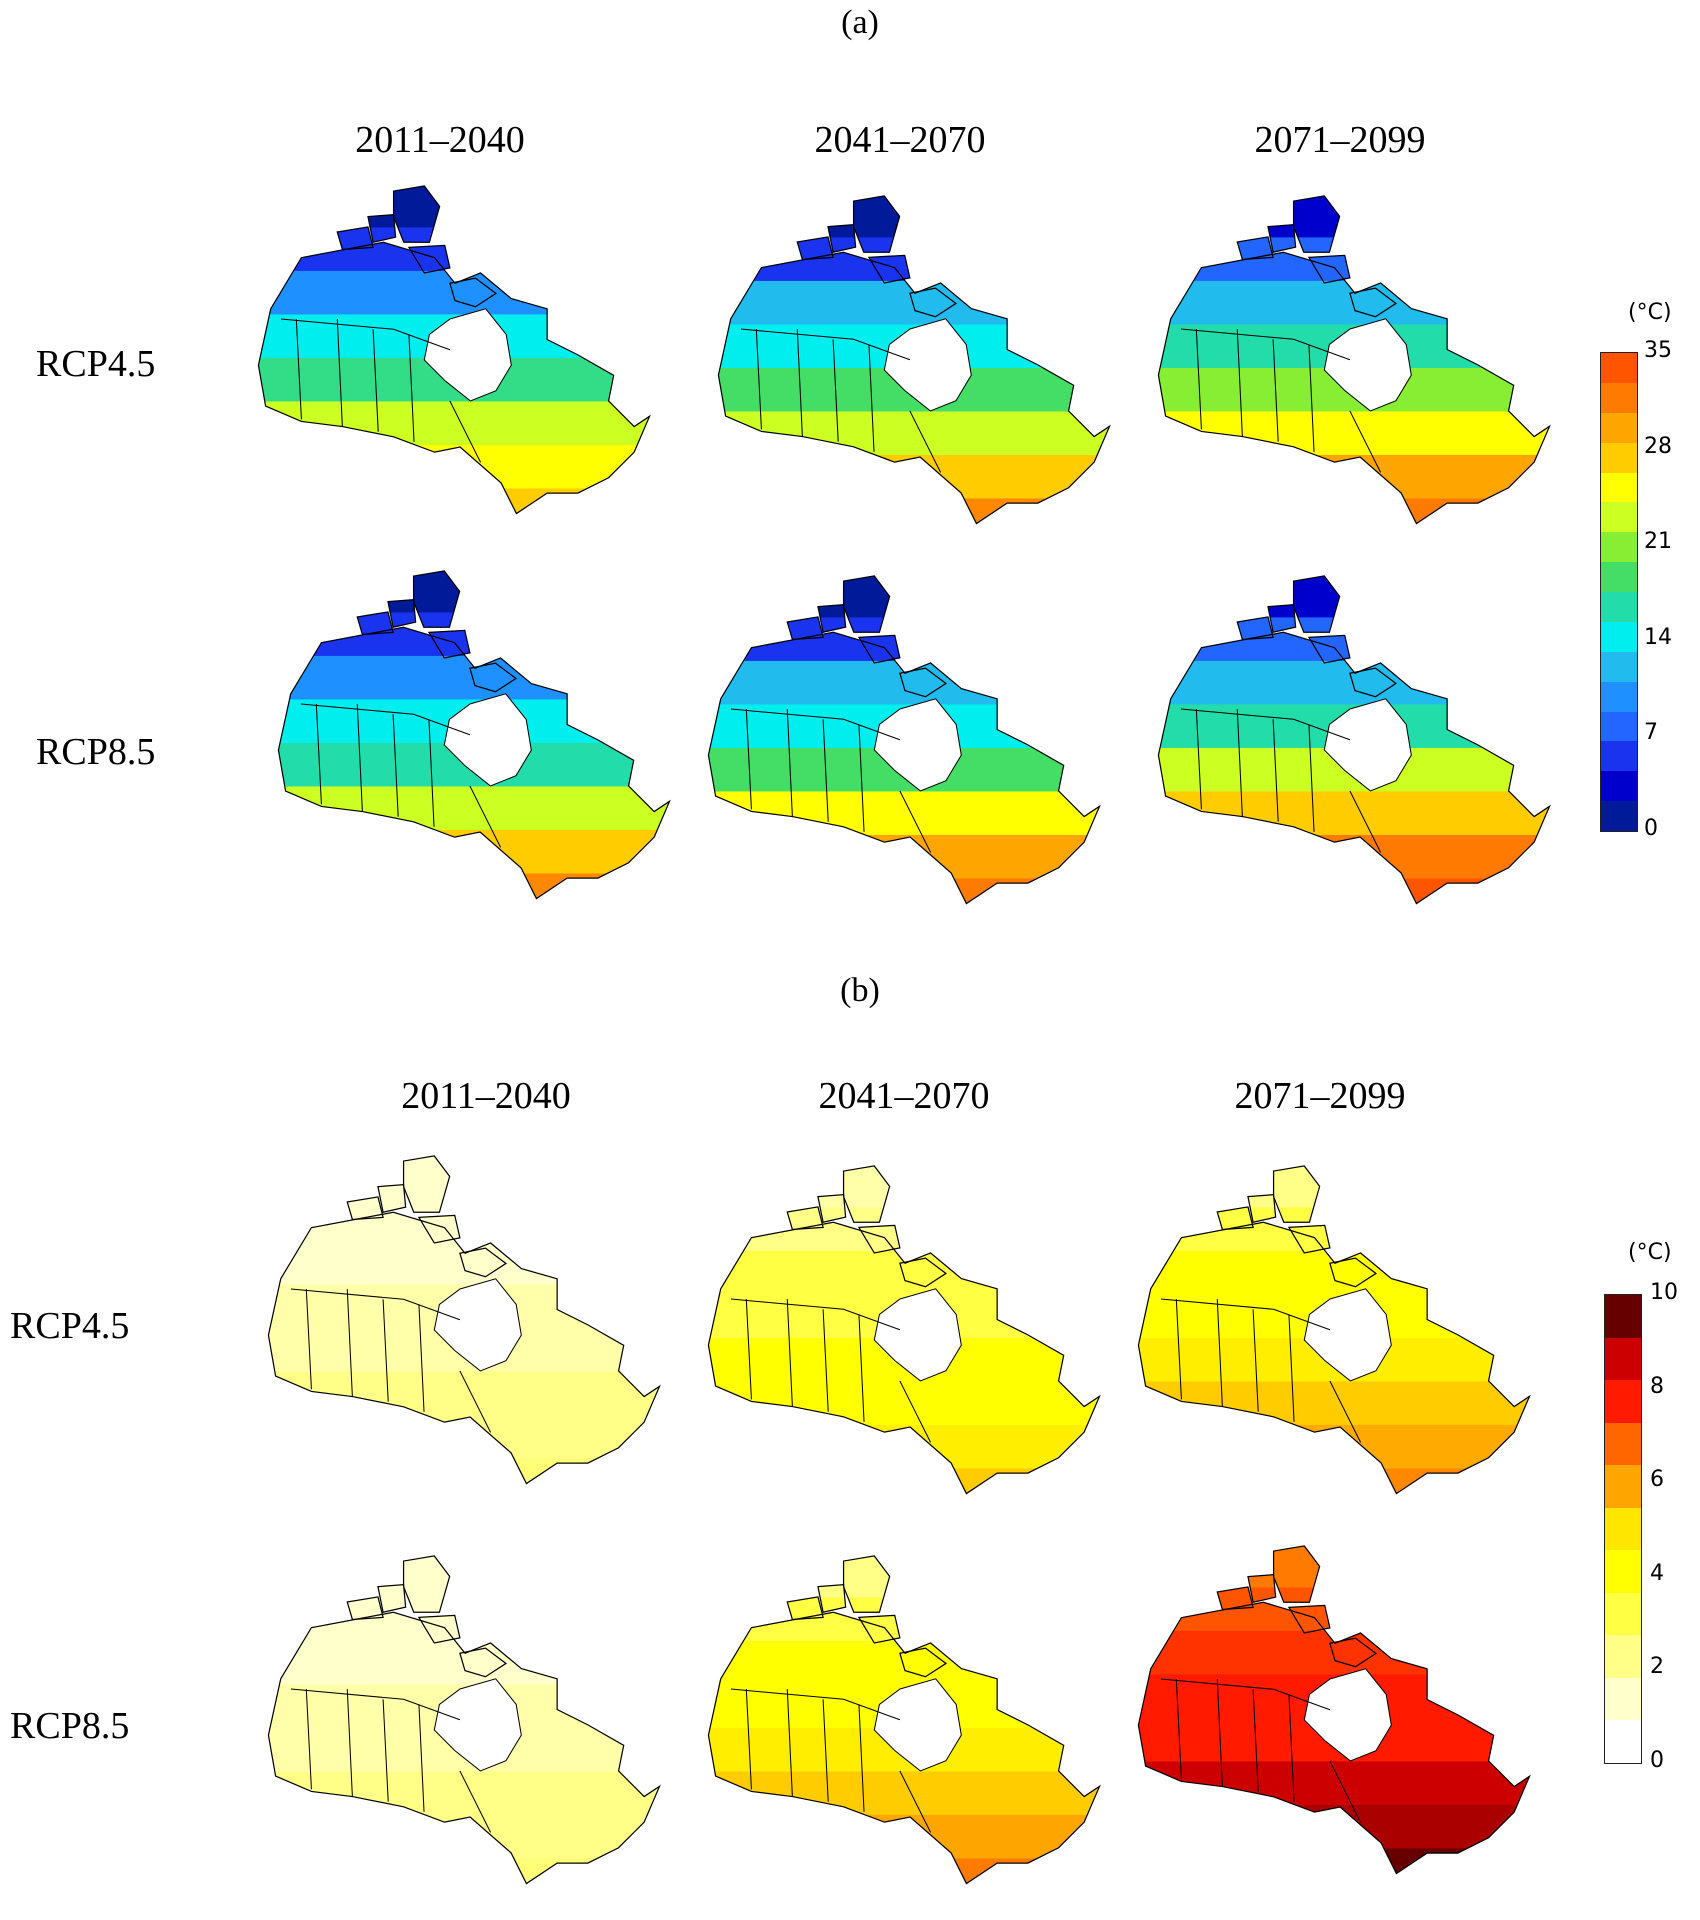 The image size is (1700, 1920). I want to click on period-label: 2041–2070, so click(904, 1096).